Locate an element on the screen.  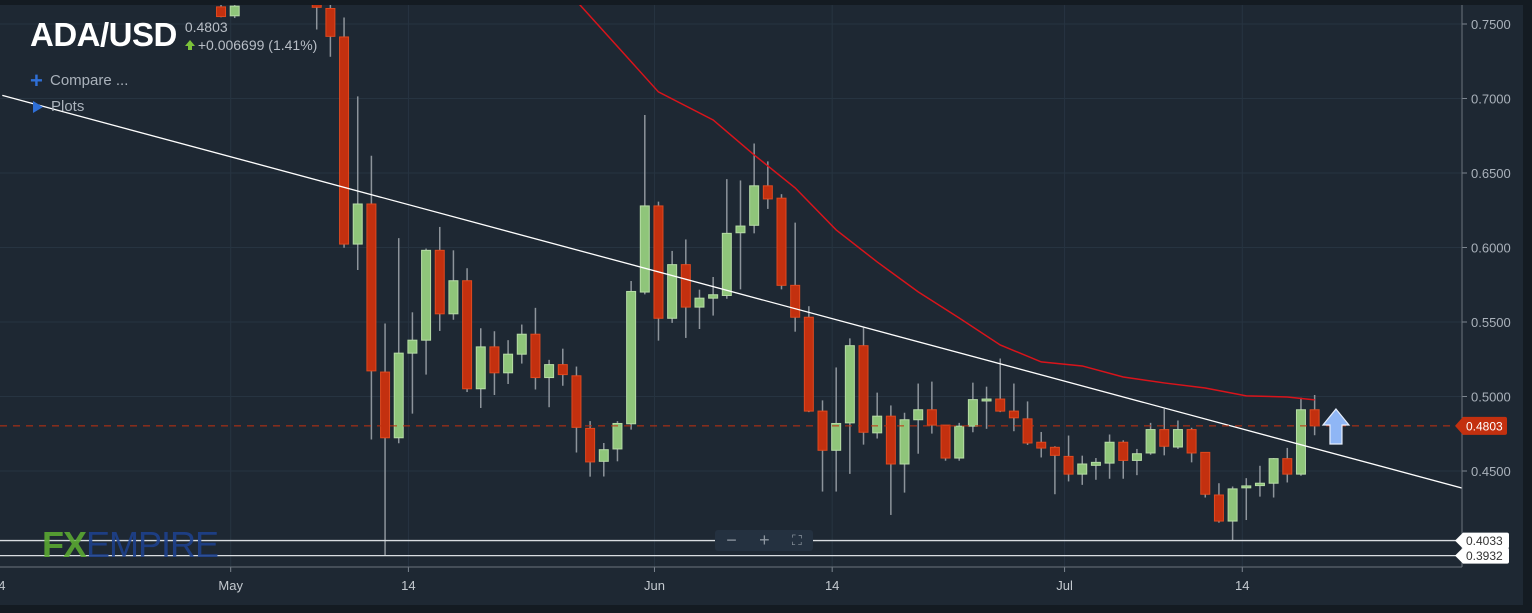
up-arrow-icon is located at coordinates (1336, 426).